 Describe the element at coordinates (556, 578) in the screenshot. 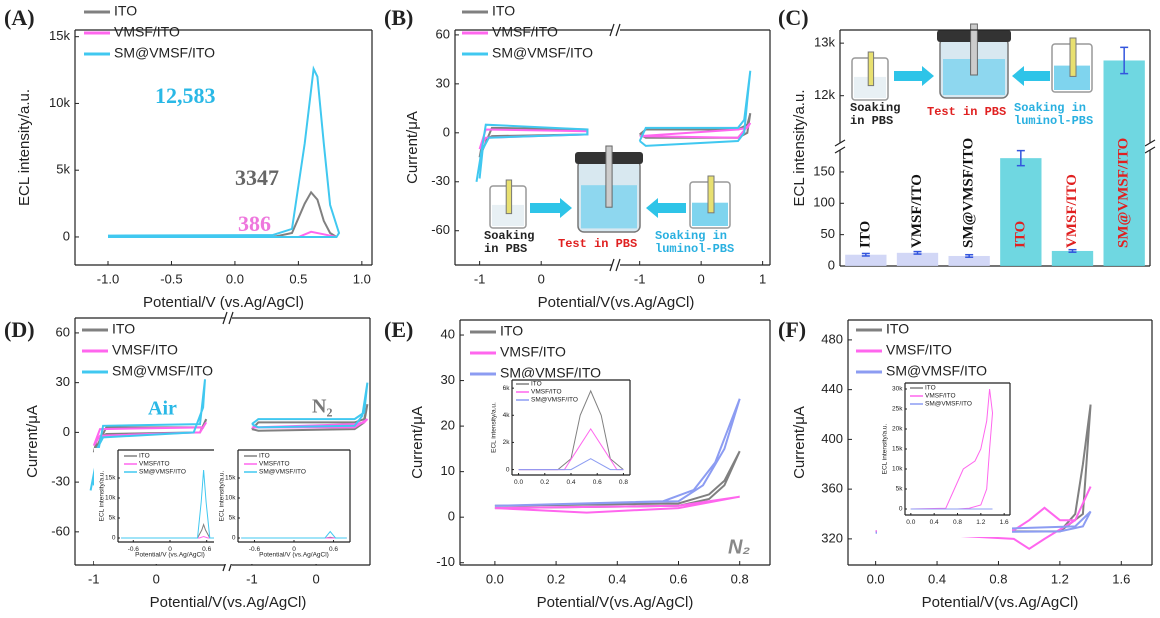

I see `x-tick-label: 0.2` at that location.